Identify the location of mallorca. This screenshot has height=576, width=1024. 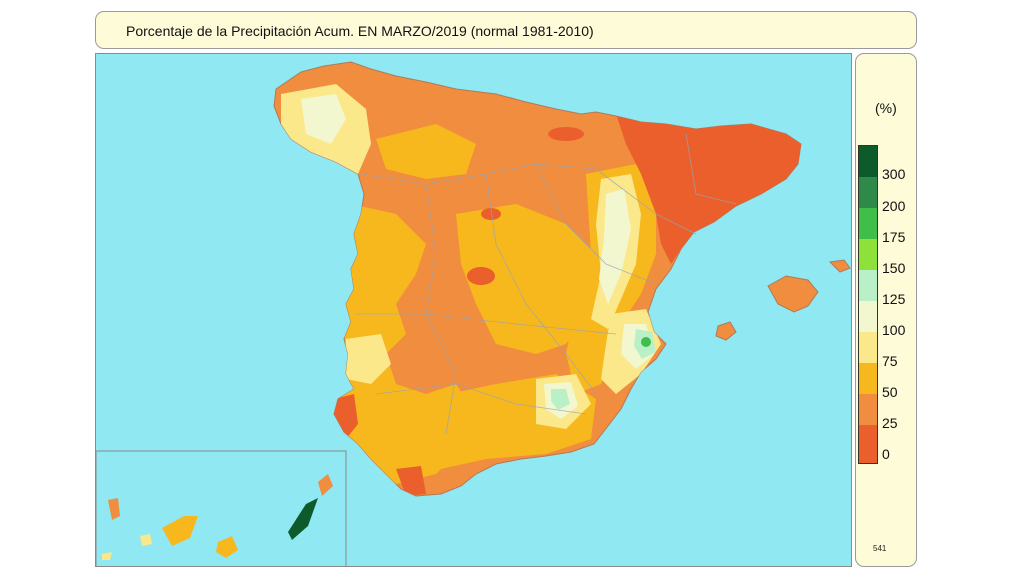
(793, 294).